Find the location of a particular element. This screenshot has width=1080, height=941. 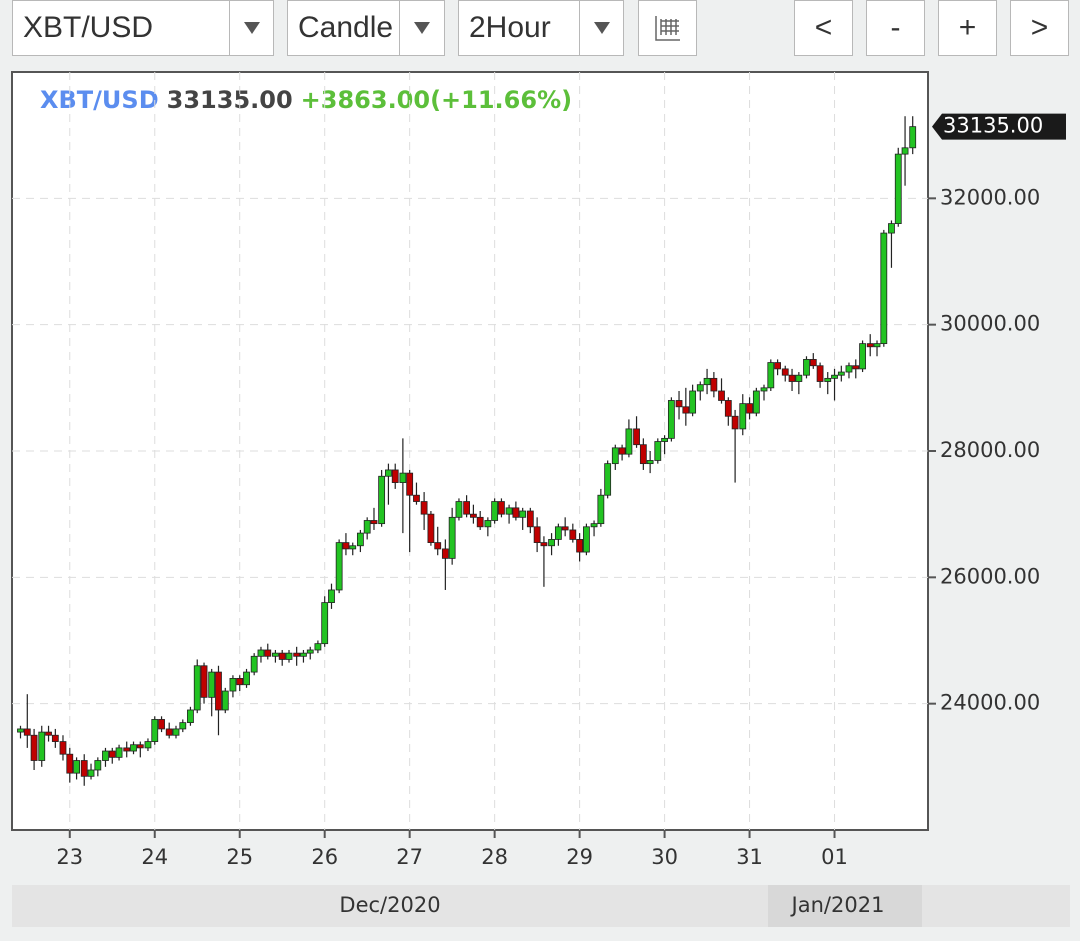

settings-button is located at coordinates (667, 28).